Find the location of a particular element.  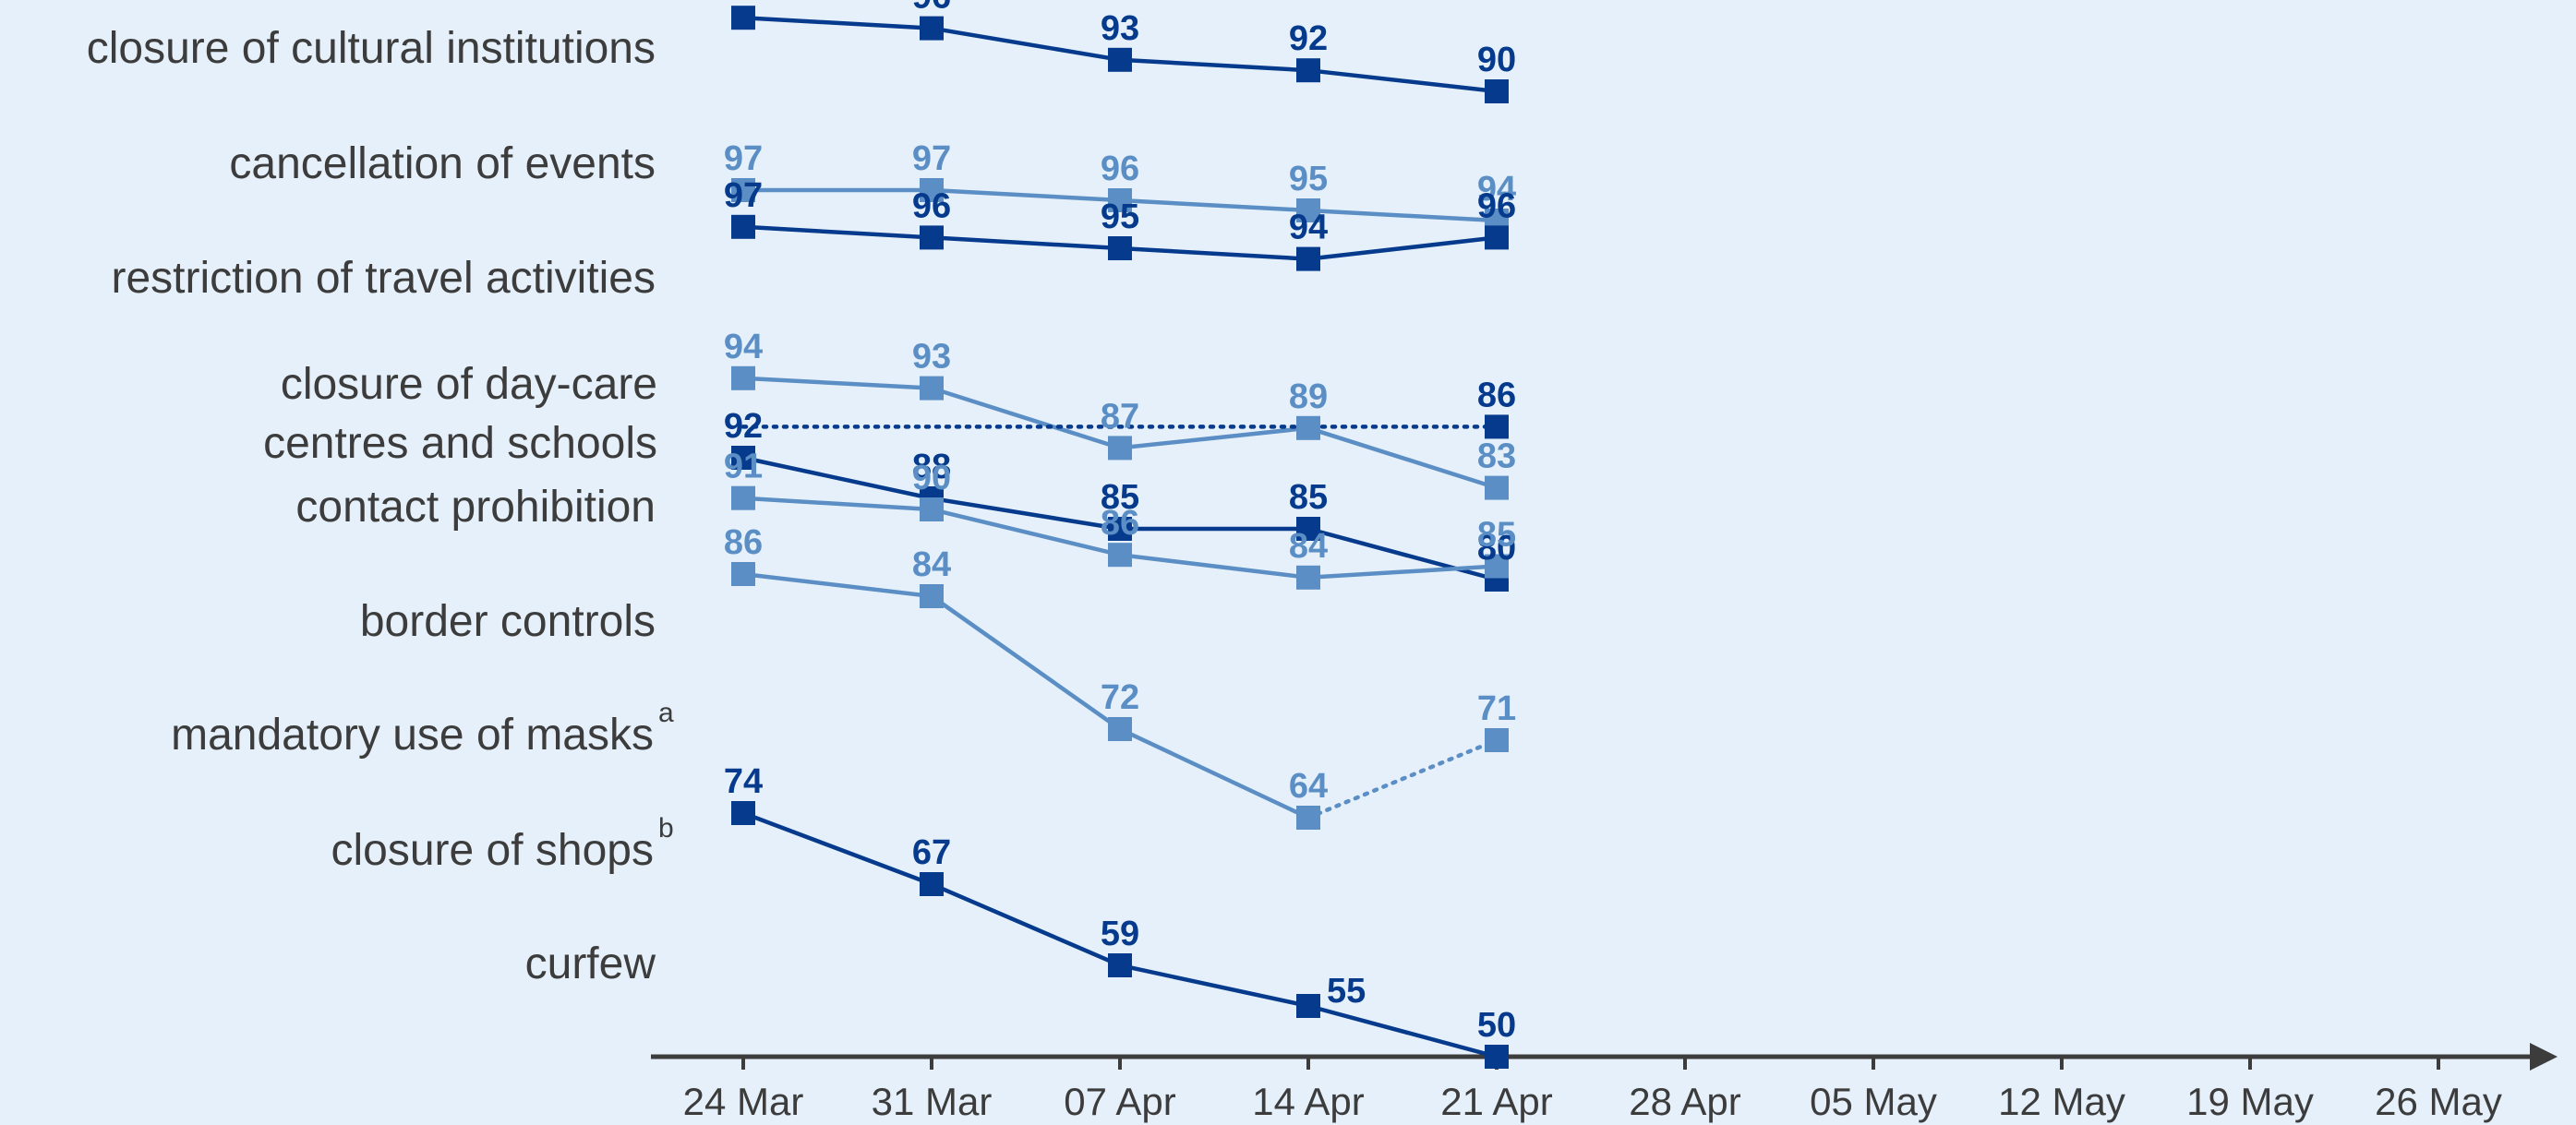

data-label: 55 is located at coordinates (1346, 991).